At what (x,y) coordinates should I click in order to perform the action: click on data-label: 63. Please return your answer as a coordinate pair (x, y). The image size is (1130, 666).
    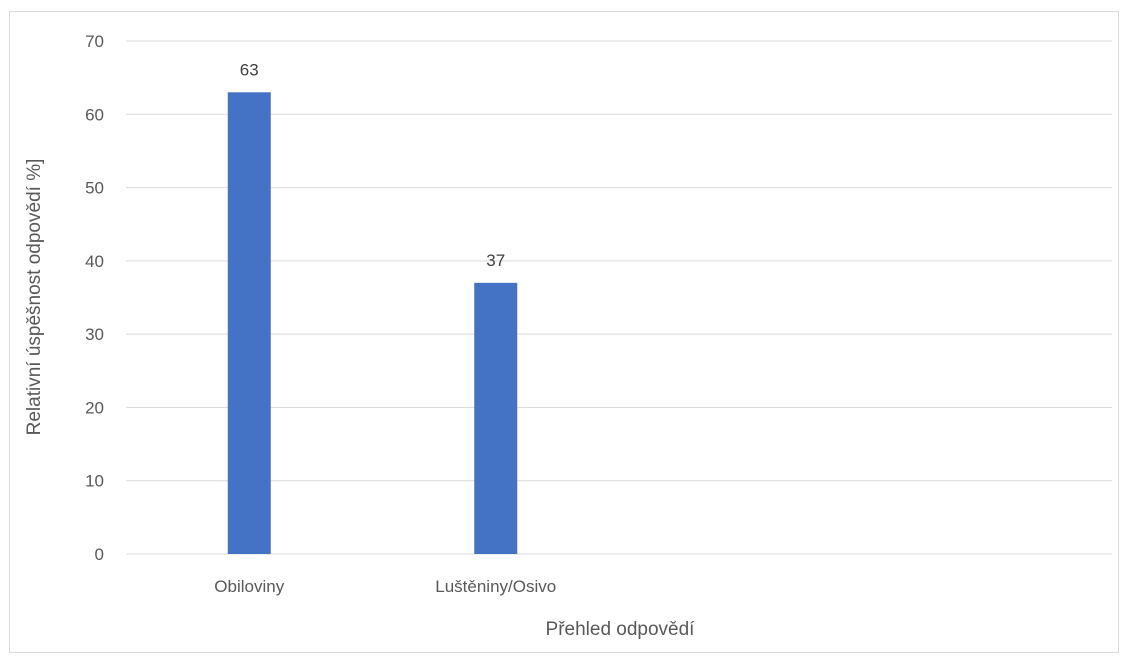
    Looking at the image, I should click on (249, 69).